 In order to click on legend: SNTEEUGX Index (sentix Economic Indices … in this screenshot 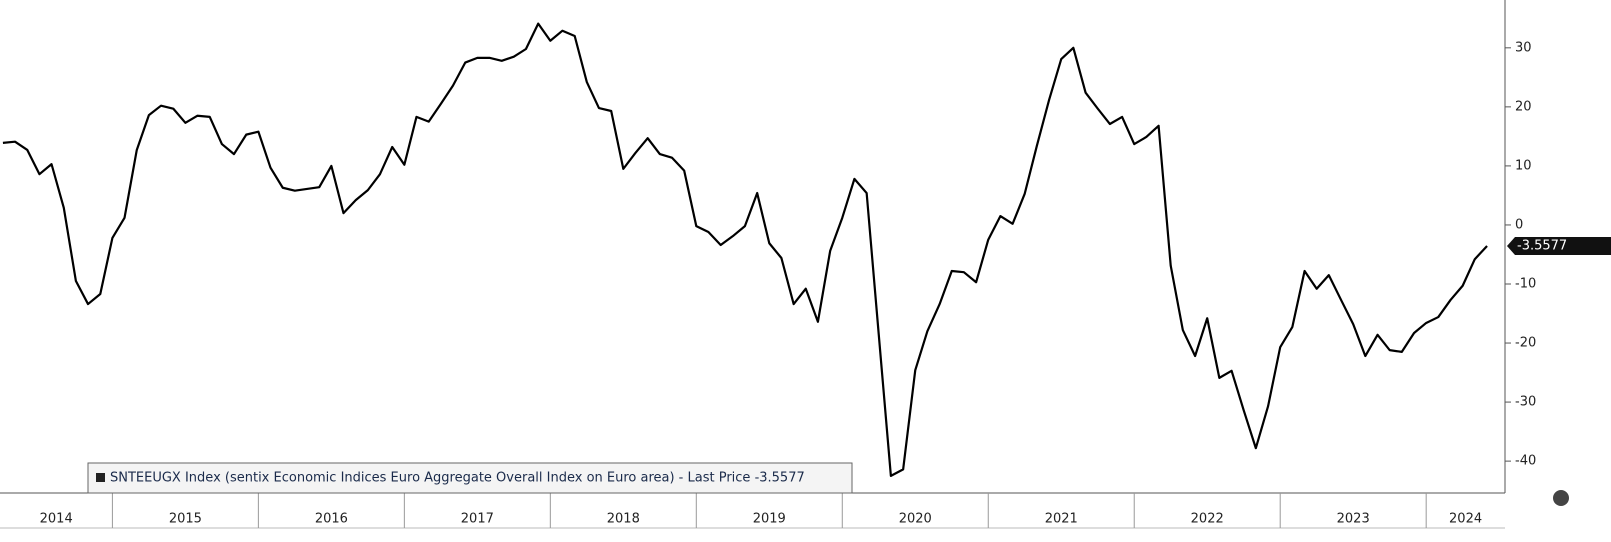, I will do `click(470, 478)`.